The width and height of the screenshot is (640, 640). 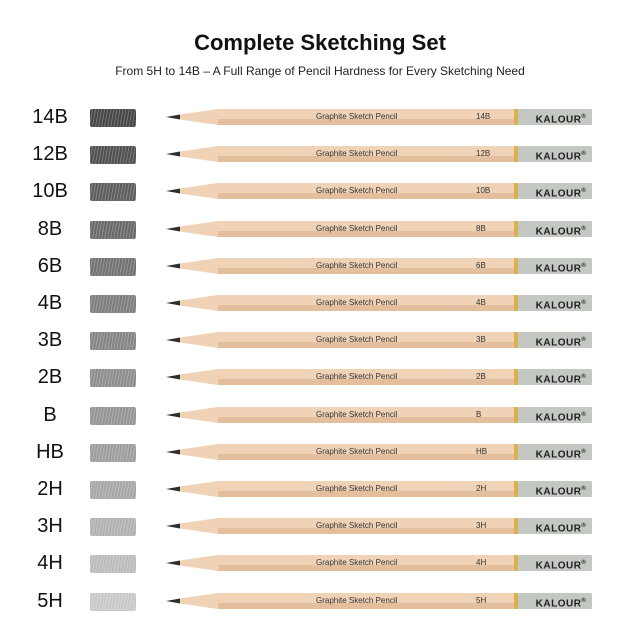 What do you see at coordinates (483, 116) in the screenshot?
I see `pencil-grade-text: 14B` at bounding box center [483, 116].